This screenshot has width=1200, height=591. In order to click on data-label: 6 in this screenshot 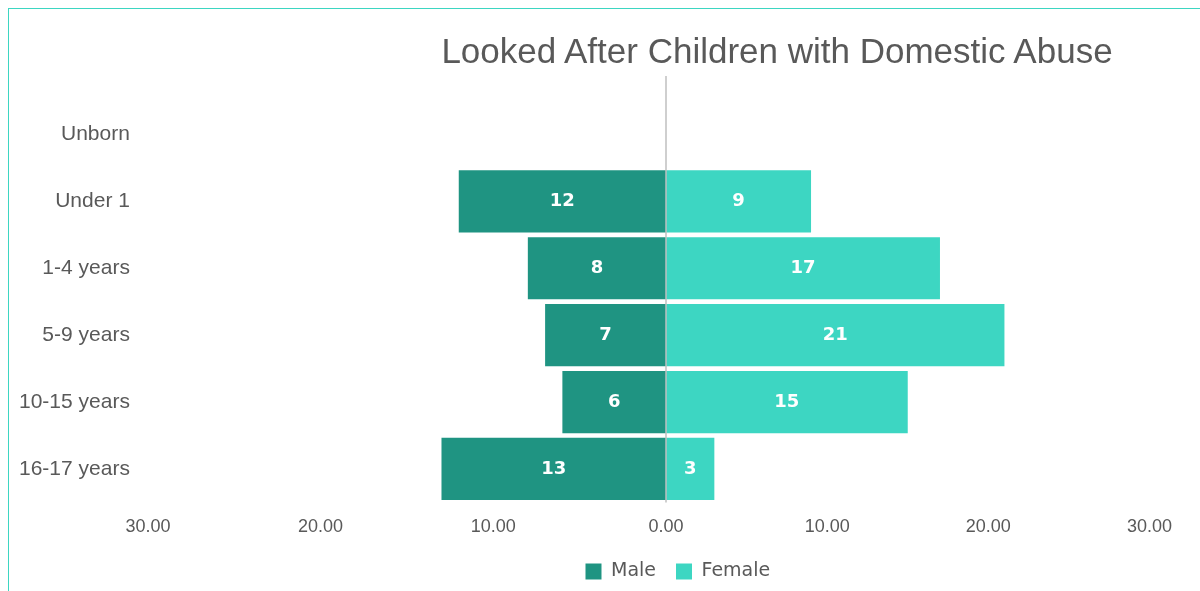, I will do `click(614, 400)`.